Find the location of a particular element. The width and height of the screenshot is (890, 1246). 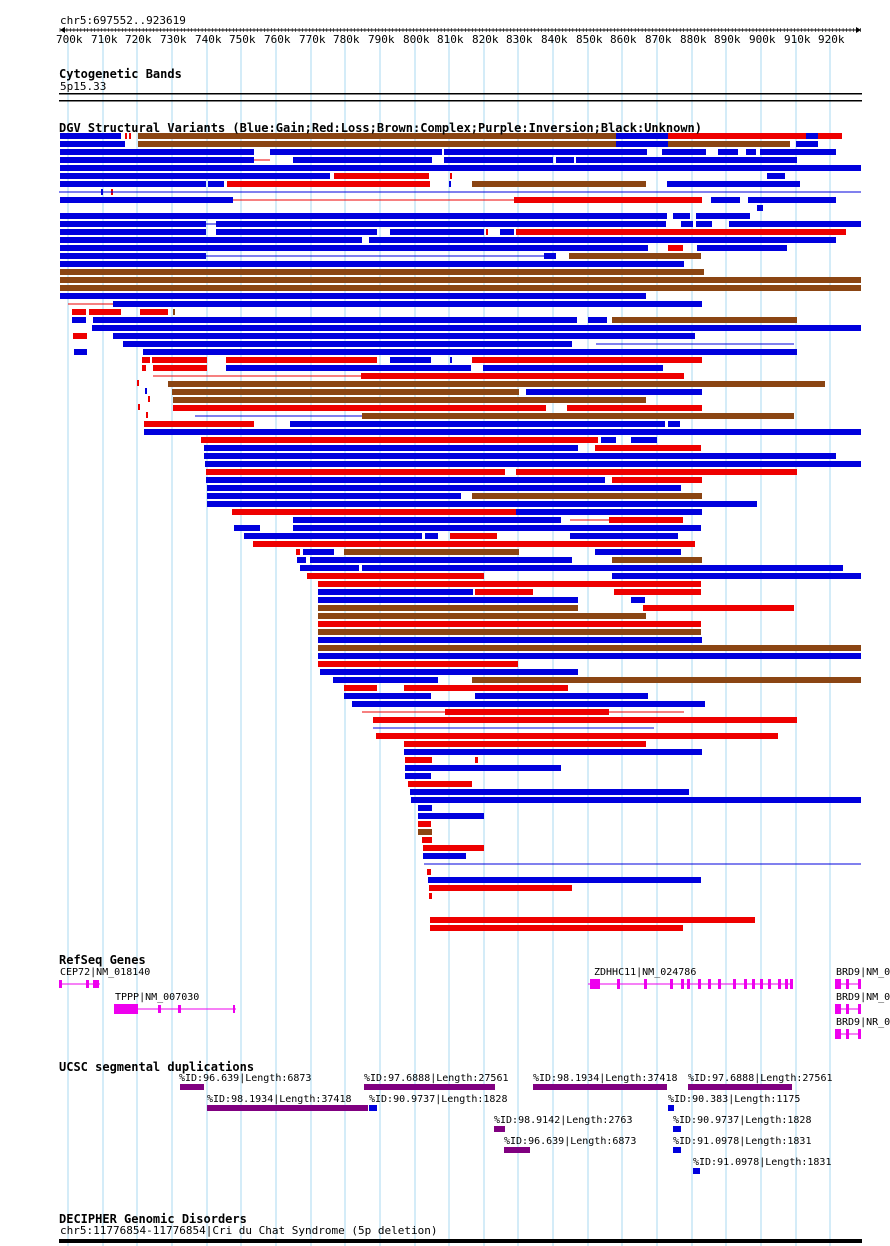

segdup-label: %ID:97.6888|Length:27561 is located at coordinates (760, 1078).